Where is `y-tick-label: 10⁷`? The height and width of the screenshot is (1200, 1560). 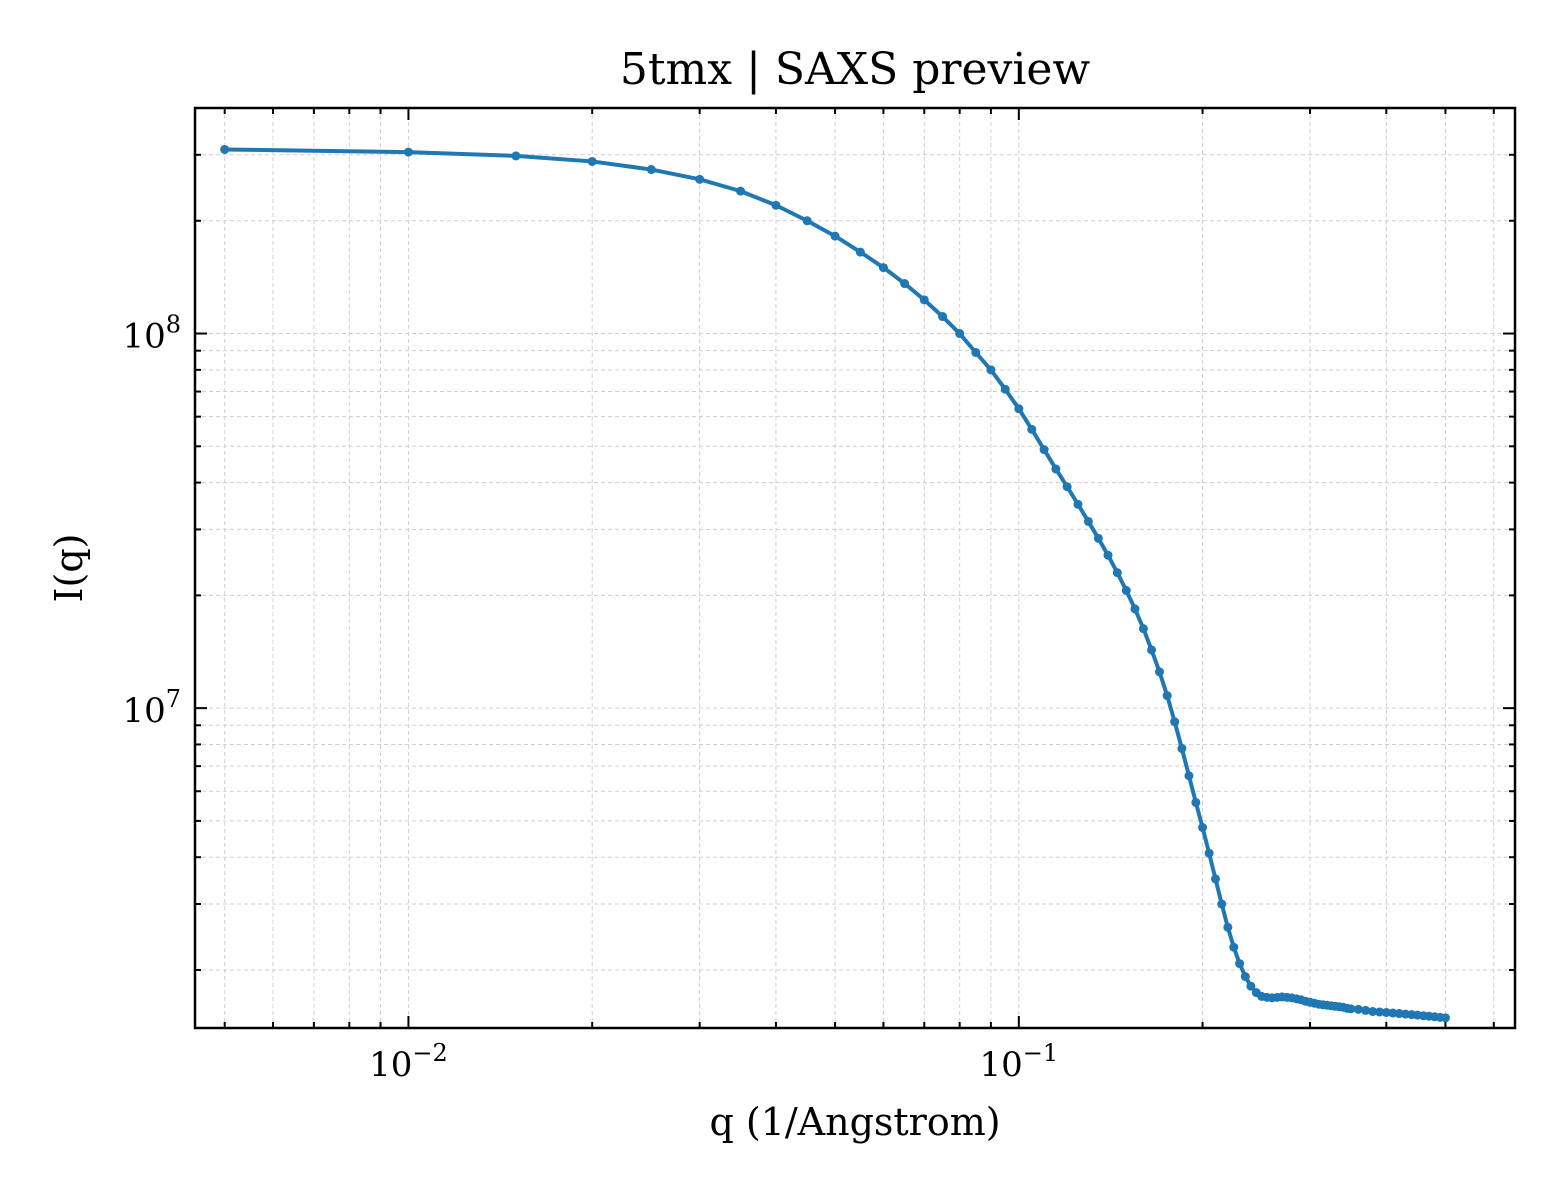
y-tick-label: 10⁷ is located at coordinates (151, 708).